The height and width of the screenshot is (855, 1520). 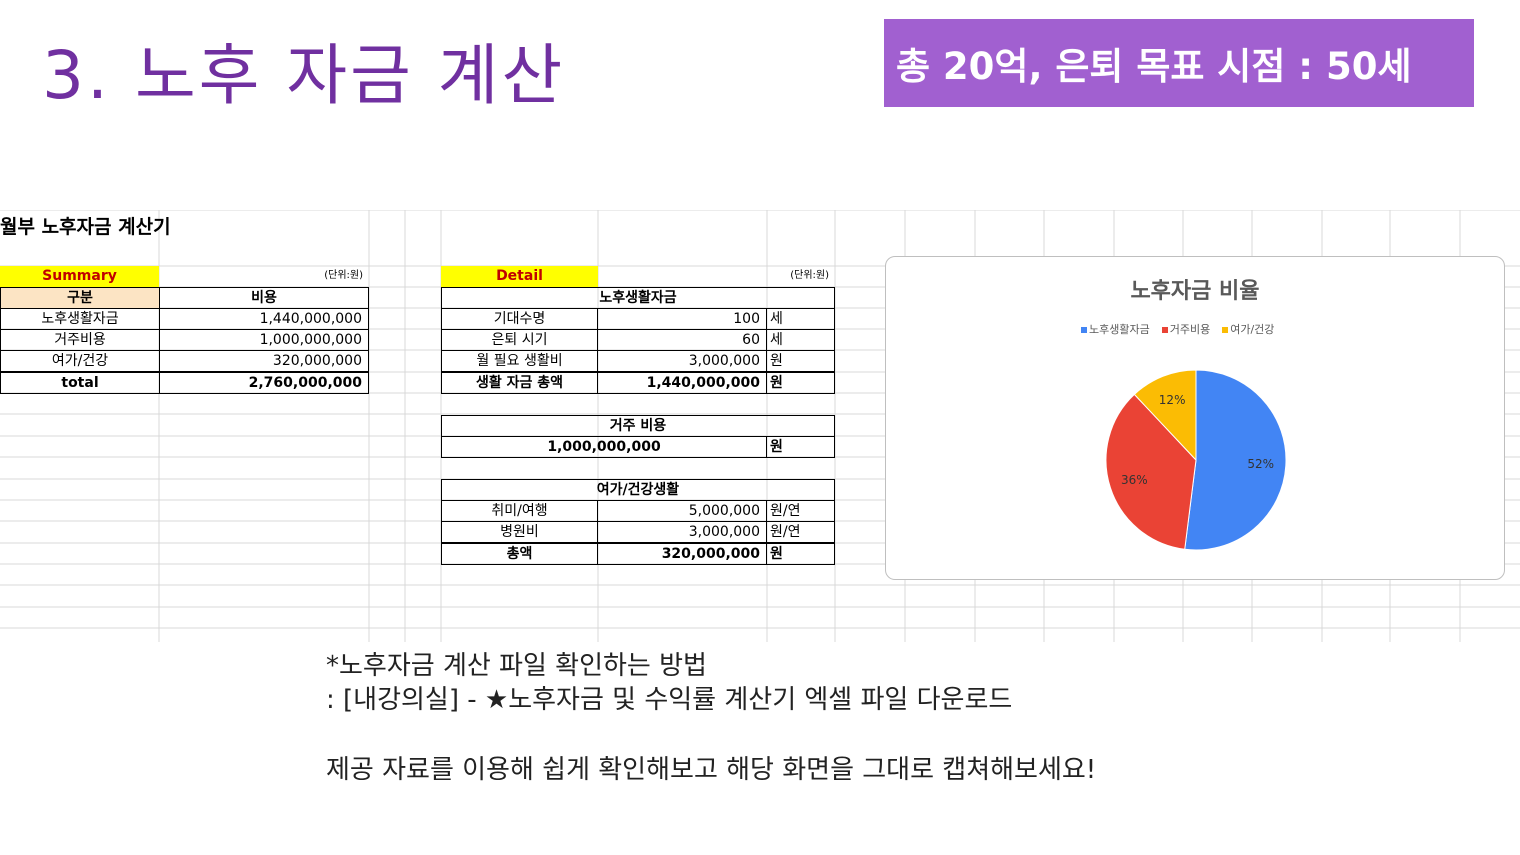 What do you see at coordinates (800, 383) in the screenshot?
I see `living-total-unit: 원` at bounding box center [800, 383].